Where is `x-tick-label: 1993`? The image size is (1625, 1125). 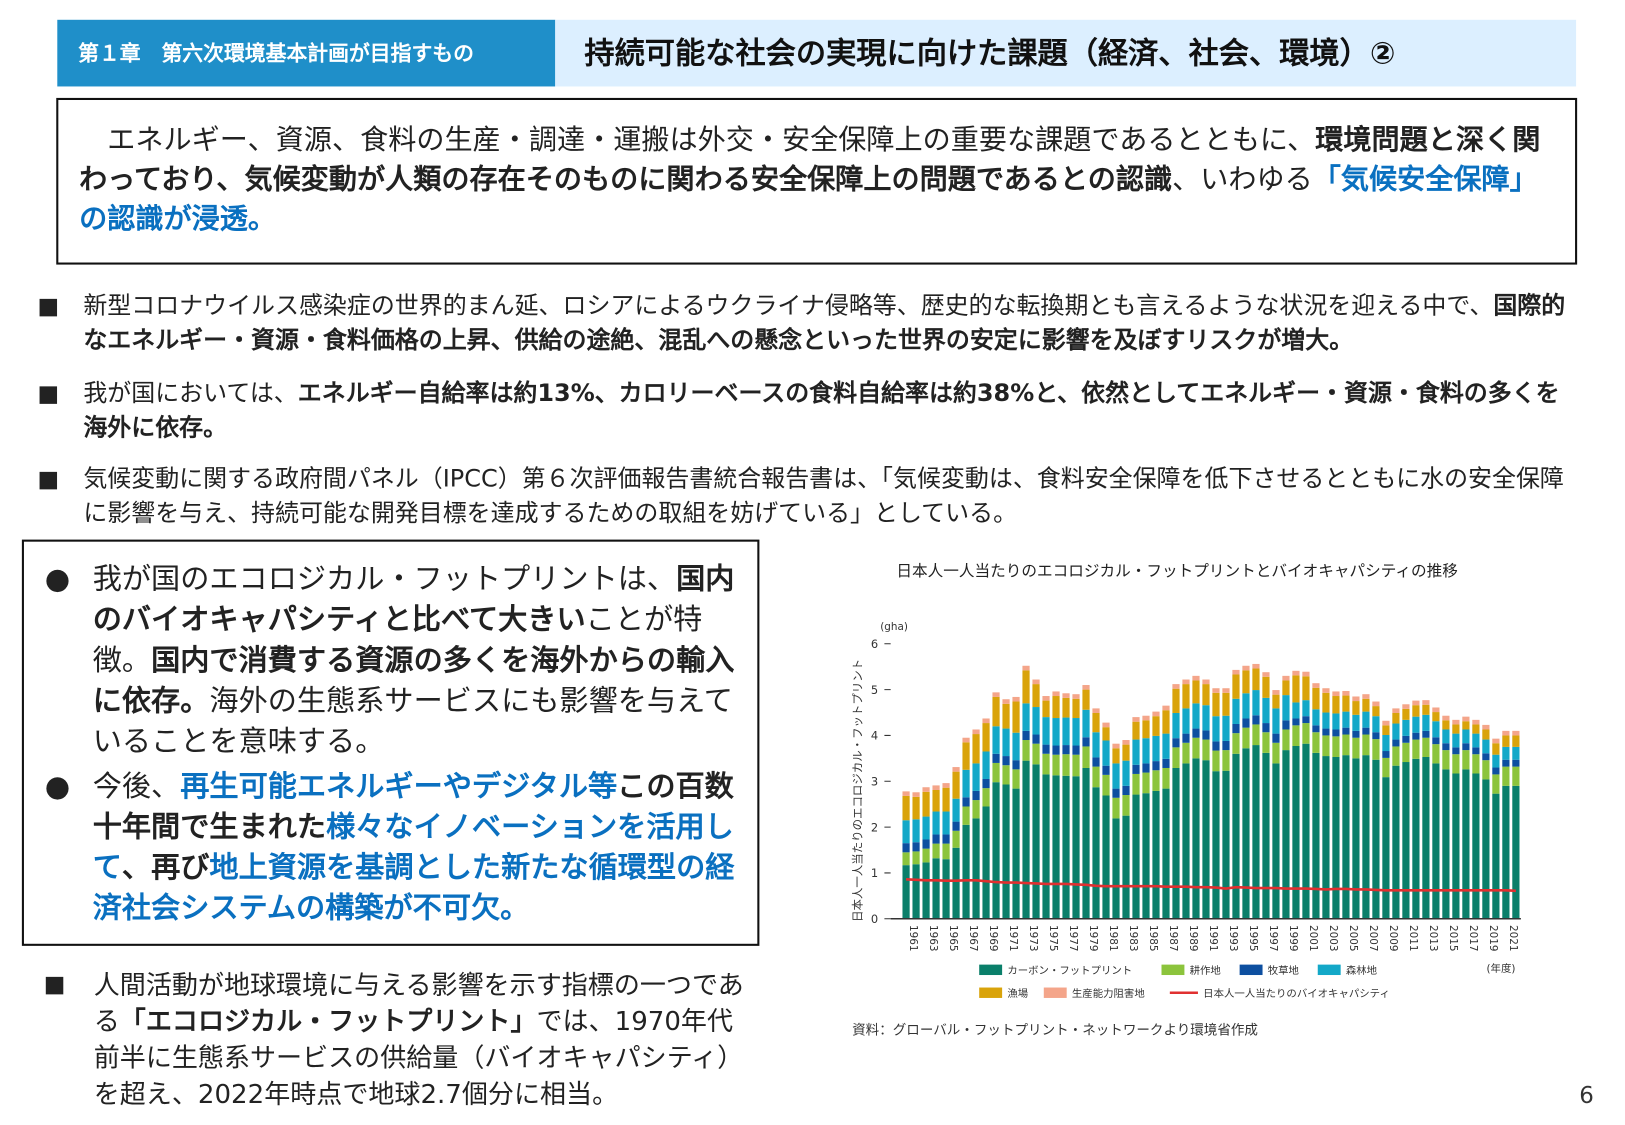
x-tick-label: 1993 is located at coordinates (1233, 938).